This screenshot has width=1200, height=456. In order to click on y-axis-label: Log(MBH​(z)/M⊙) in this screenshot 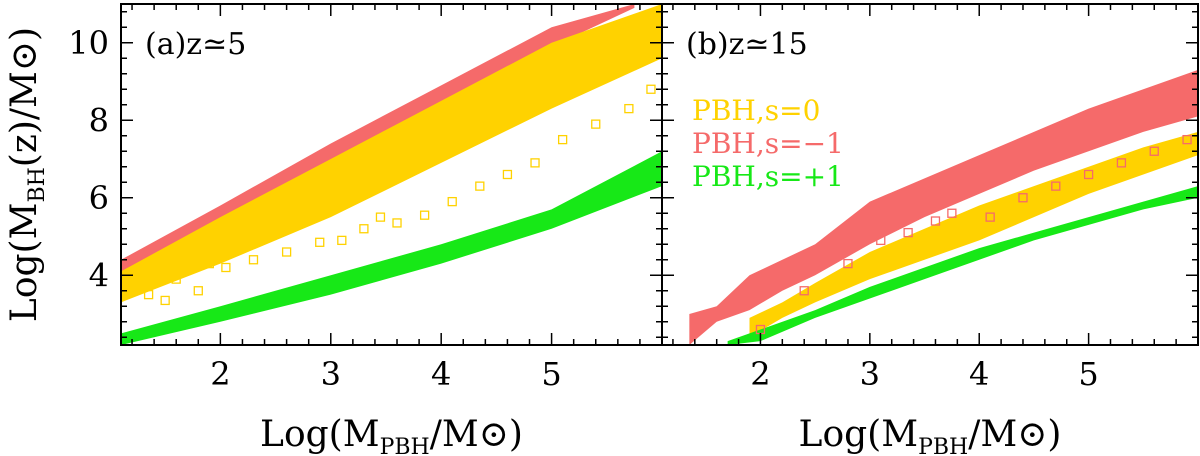, I will do `click(27, 174)`.